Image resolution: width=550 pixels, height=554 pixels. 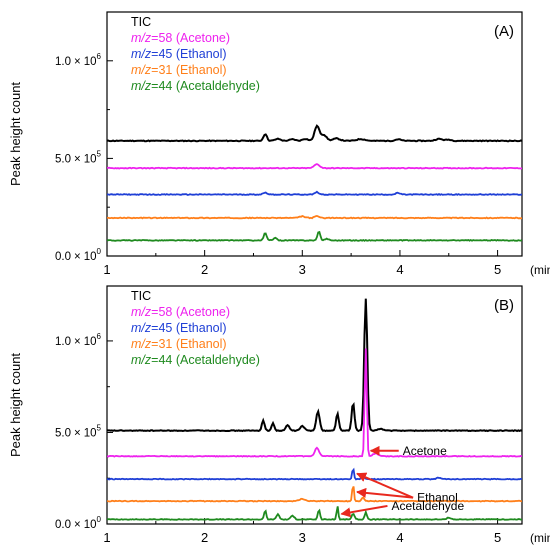 What do you see at coordinates (437, 498) in the screenshot?
I see `annotation-label: Ethanol` at bounding box center [437, 498].